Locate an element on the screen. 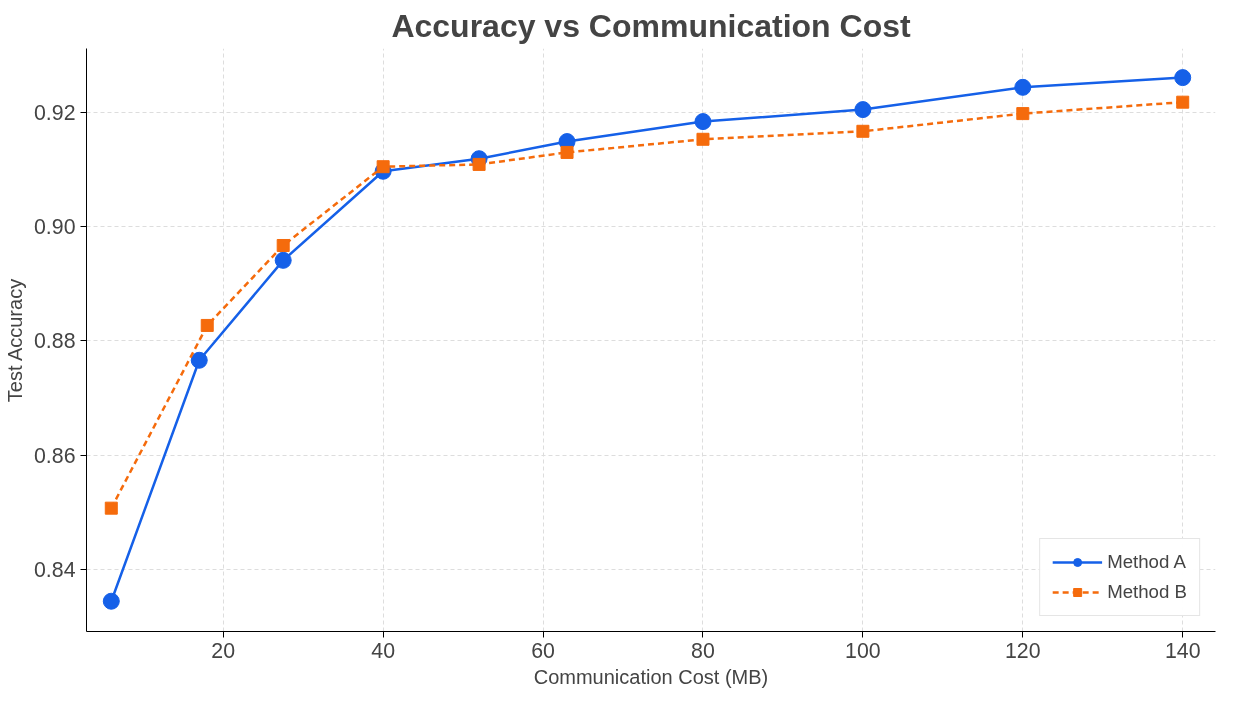 The height and width of the screenshot is (704, 1234). y-tick-label: 0.84 is located at coordinates (54, 569).